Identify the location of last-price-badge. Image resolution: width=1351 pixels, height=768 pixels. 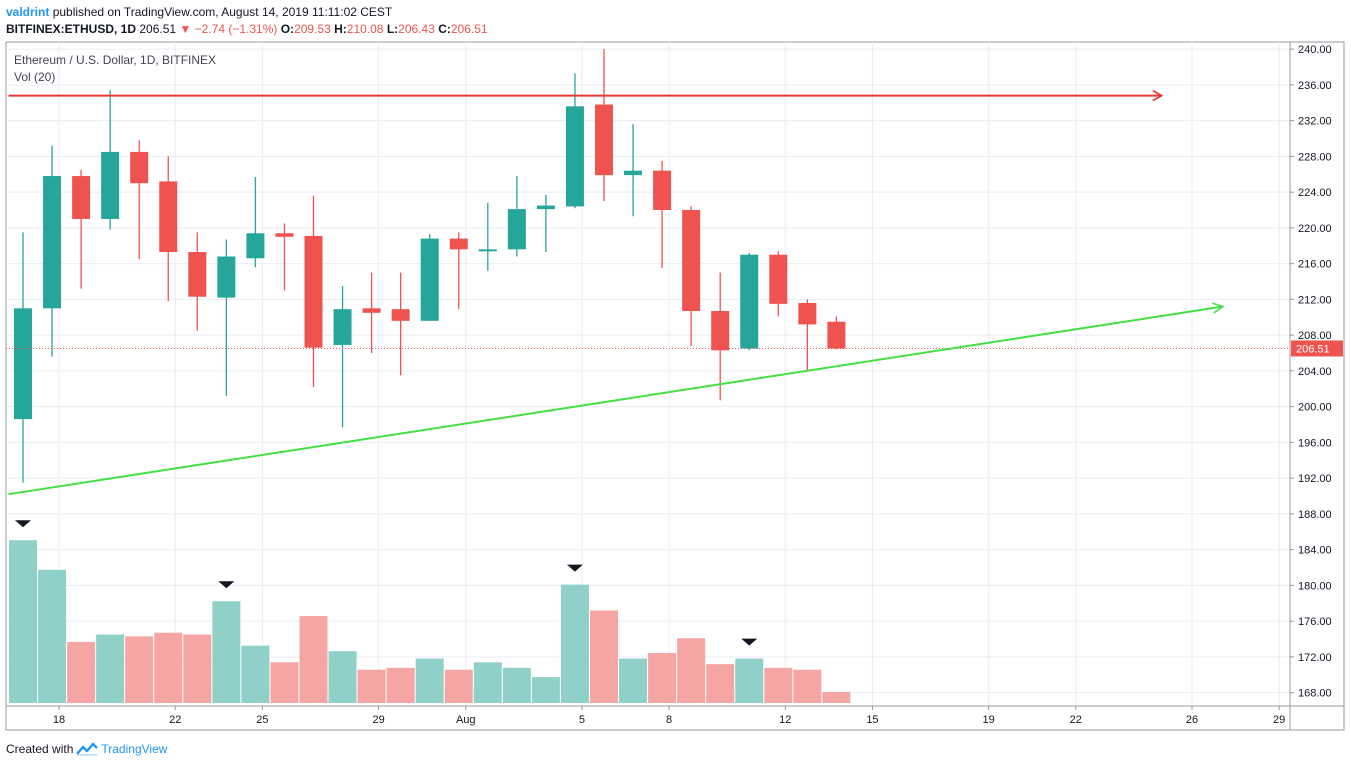
(1317, 348).